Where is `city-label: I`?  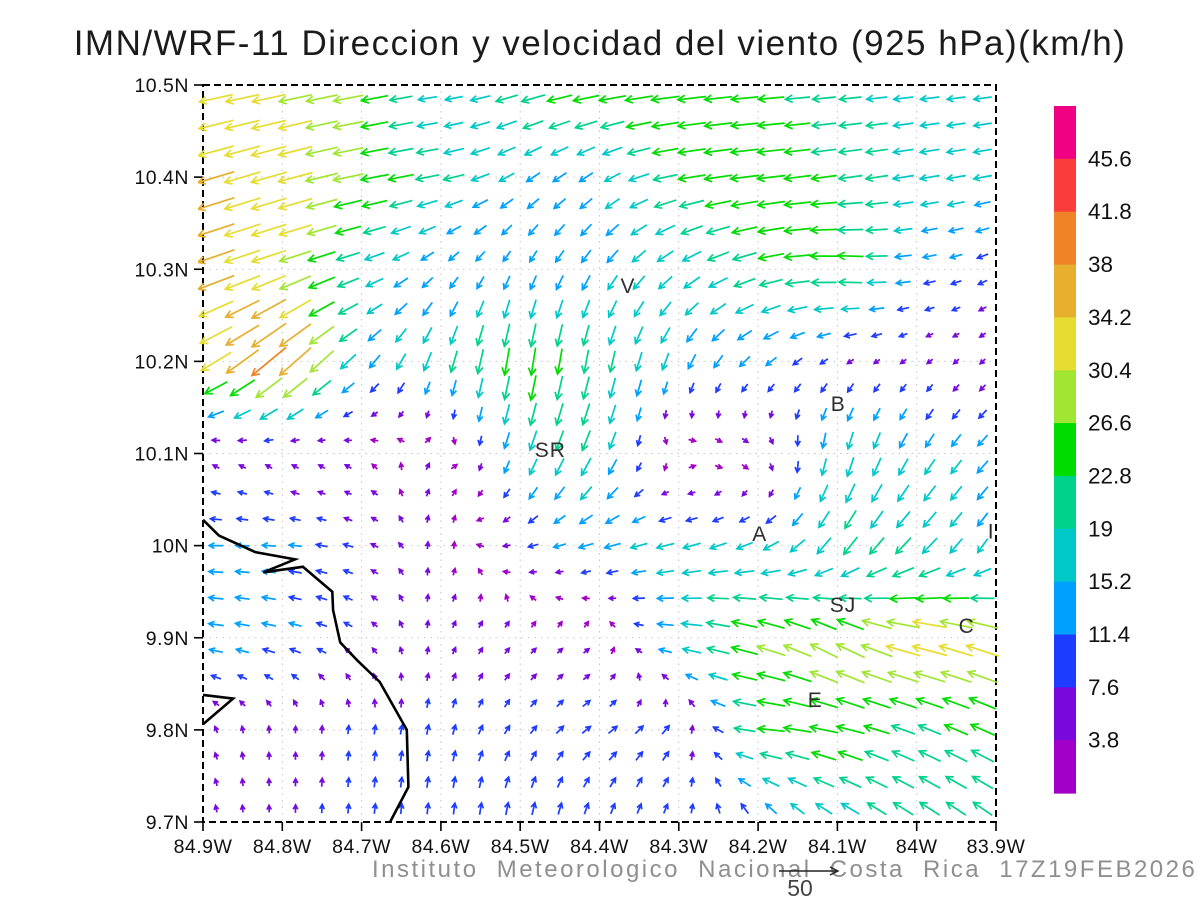
city-label: I is located at coordinates (991, 531).